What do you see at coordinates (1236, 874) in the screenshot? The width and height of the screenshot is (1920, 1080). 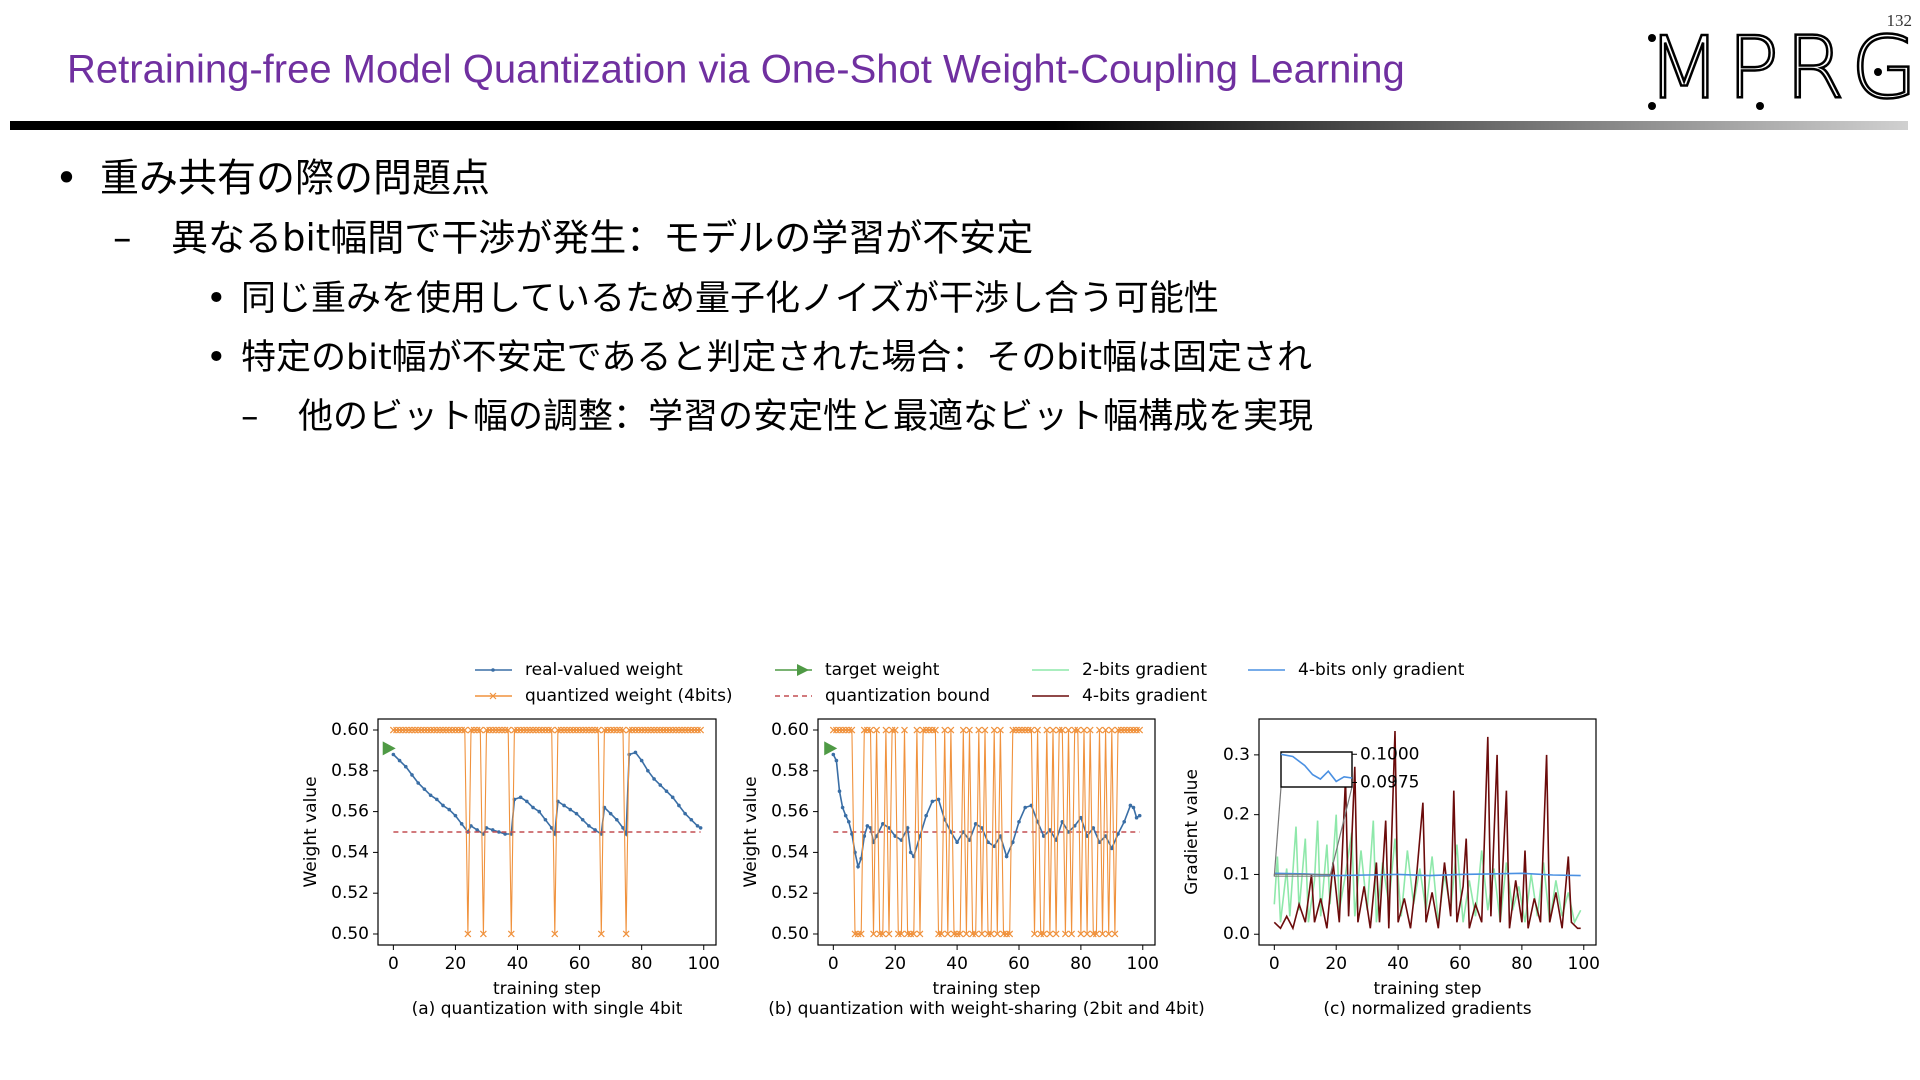 I see `y-tick-label: 0.1` at bounding box center [1236, 874].